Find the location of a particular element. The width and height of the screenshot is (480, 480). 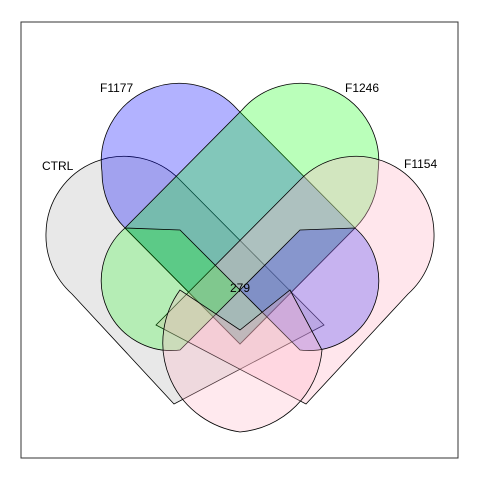

set-label-ctrl: CTRL is located at coordinates (58, 166).